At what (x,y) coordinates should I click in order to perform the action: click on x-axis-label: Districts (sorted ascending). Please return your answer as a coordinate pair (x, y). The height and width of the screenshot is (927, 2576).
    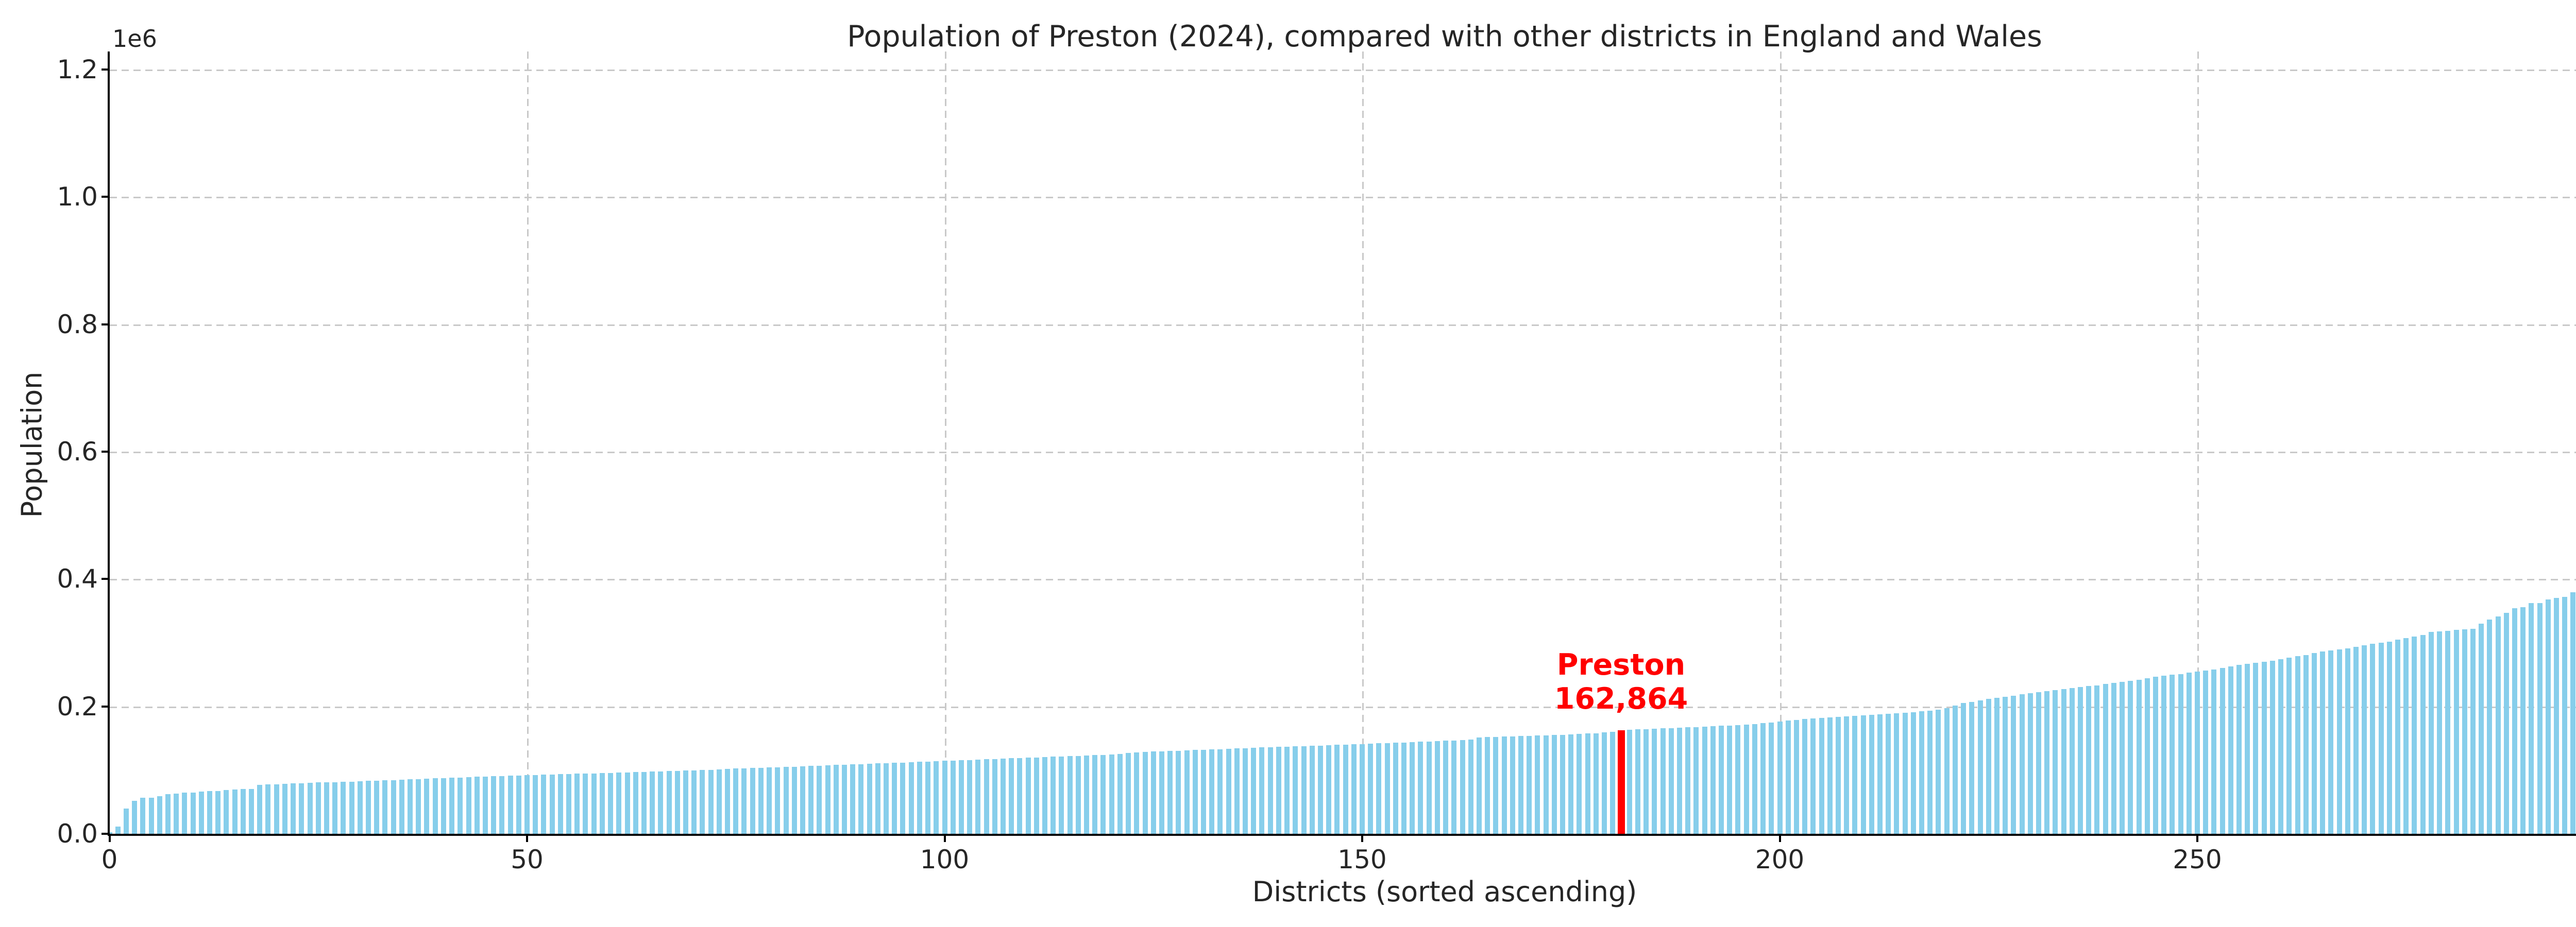
    Looking at the image, I should click on (1444, 892).